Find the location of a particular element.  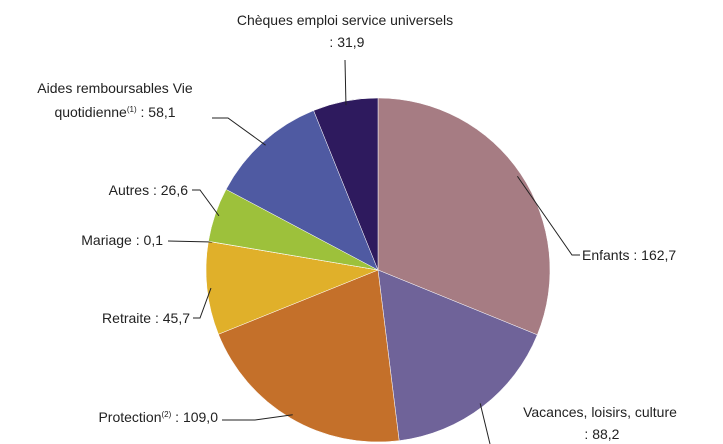

footnote-mark: (1) is located at coordinates (131, 109).